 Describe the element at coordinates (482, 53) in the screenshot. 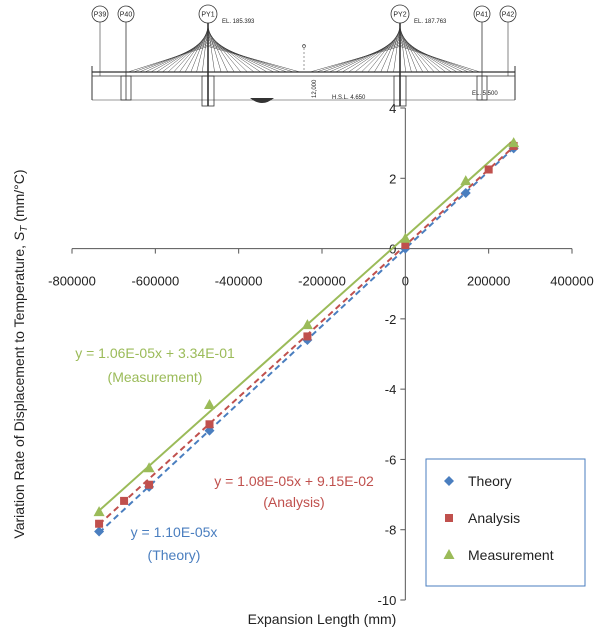

I see `pier-p41: P41` at that location.